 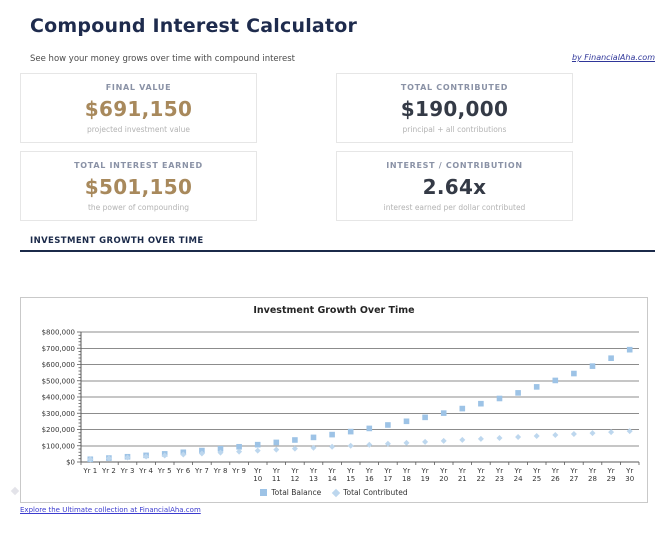 What do you see at coordinates (58, 446) in the screenshot?
I see `svg-text: $100,000` at bounding box center [58, 446].